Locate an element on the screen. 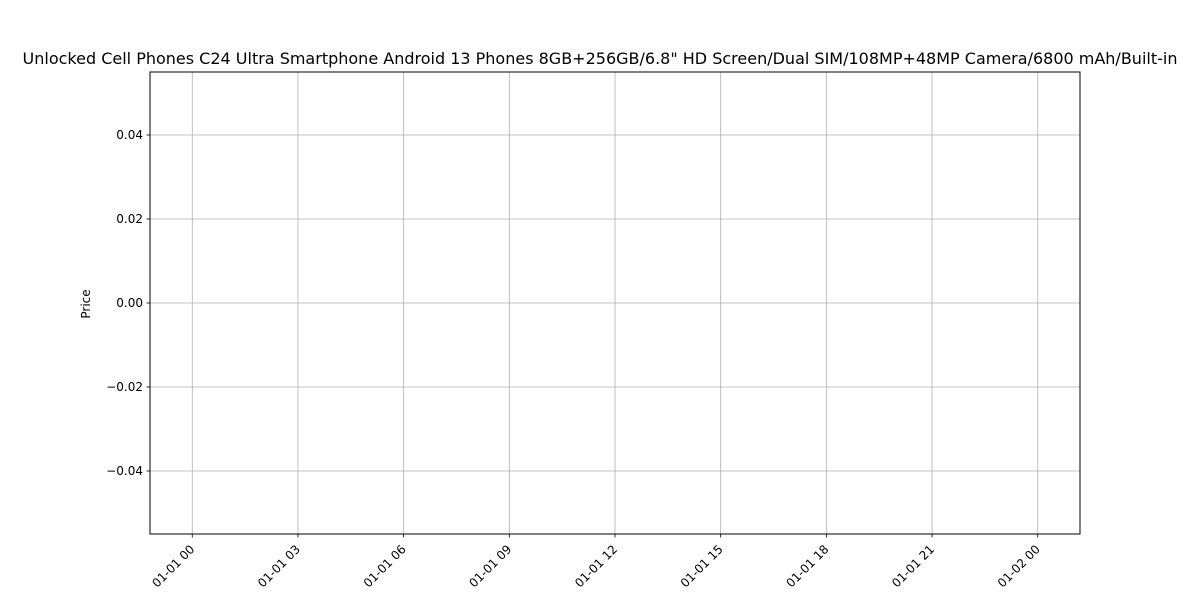  y-tick-label: −0.02 is located at coordinates (124, 387).